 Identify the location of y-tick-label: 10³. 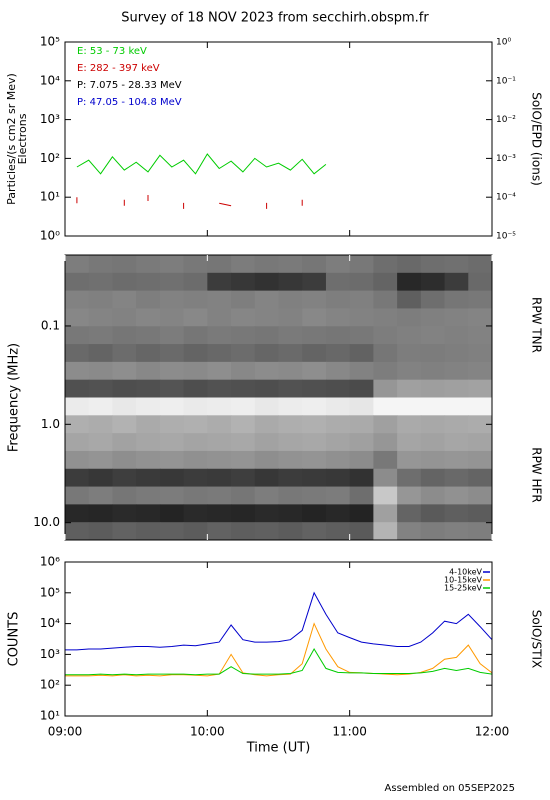
(50, 119).